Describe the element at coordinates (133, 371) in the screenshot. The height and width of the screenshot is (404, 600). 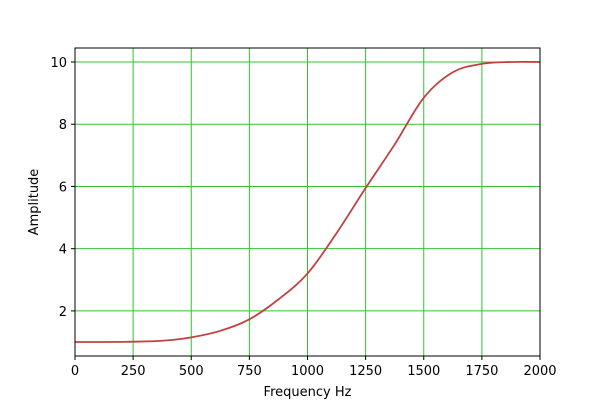
I see `x-tick-label: 250` at that location.